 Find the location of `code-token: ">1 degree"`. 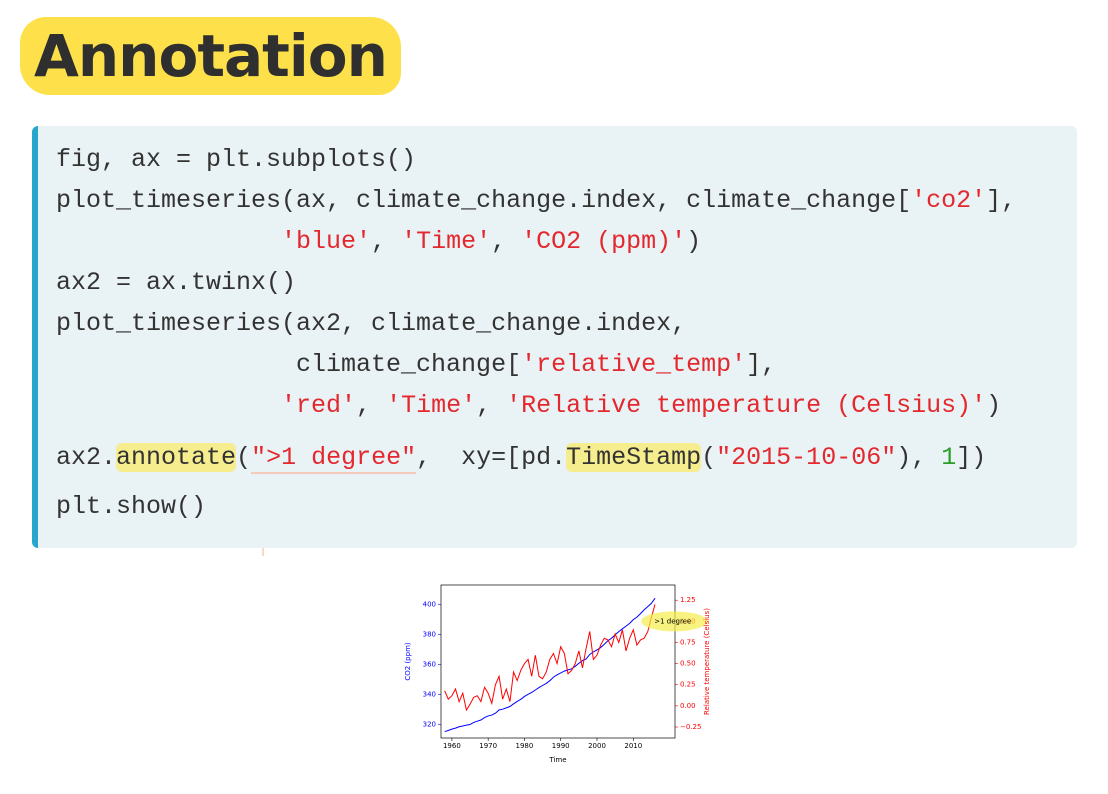

code-token: ">1 degree" is located at coordinates (334, 458).